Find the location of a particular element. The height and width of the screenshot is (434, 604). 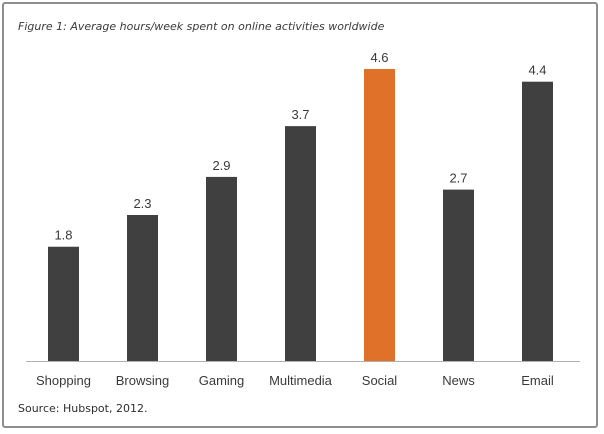

value-label-social: 4.6 is located at coordinates (379, 57).